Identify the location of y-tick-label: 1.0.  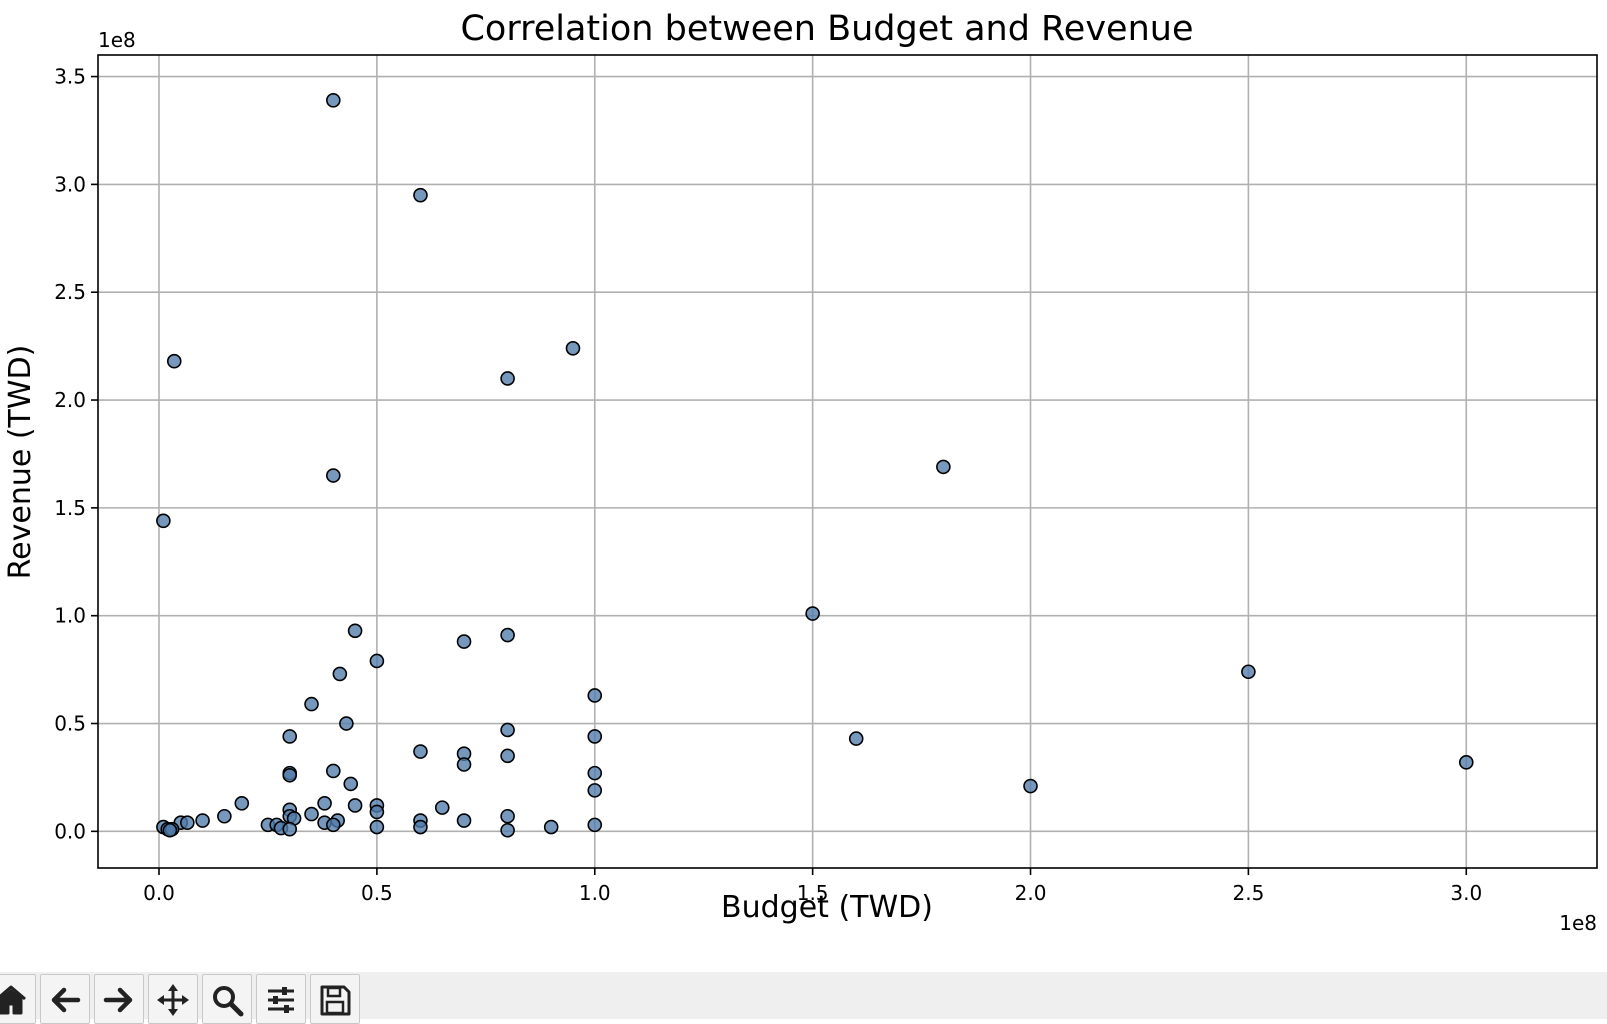
(70, 616).